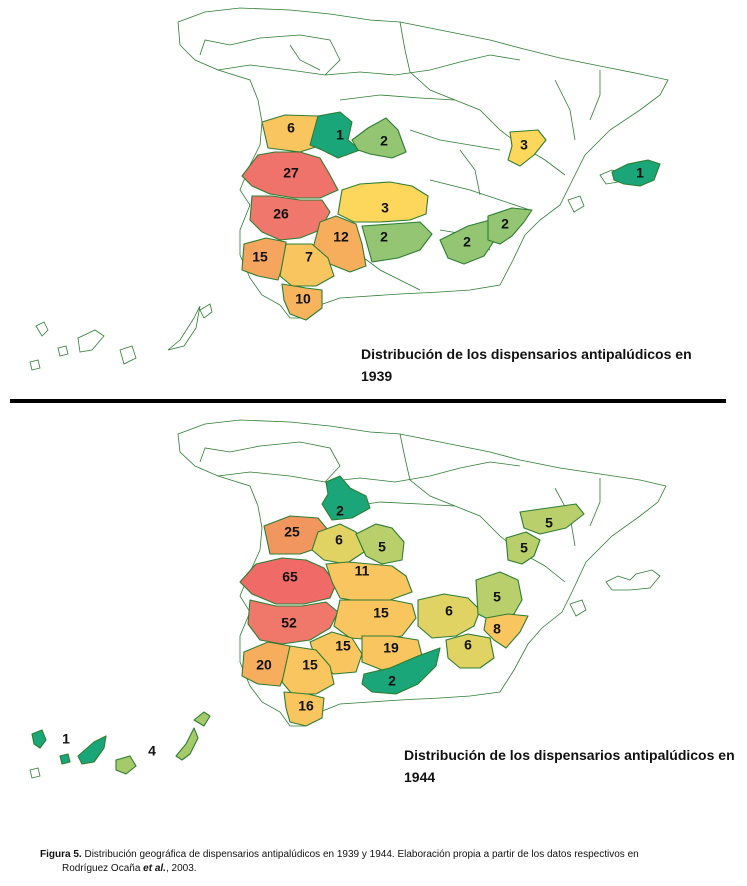  Describe the element at coordinates (306, 706) in the screenshot. I see `region-label: 16` at that location.